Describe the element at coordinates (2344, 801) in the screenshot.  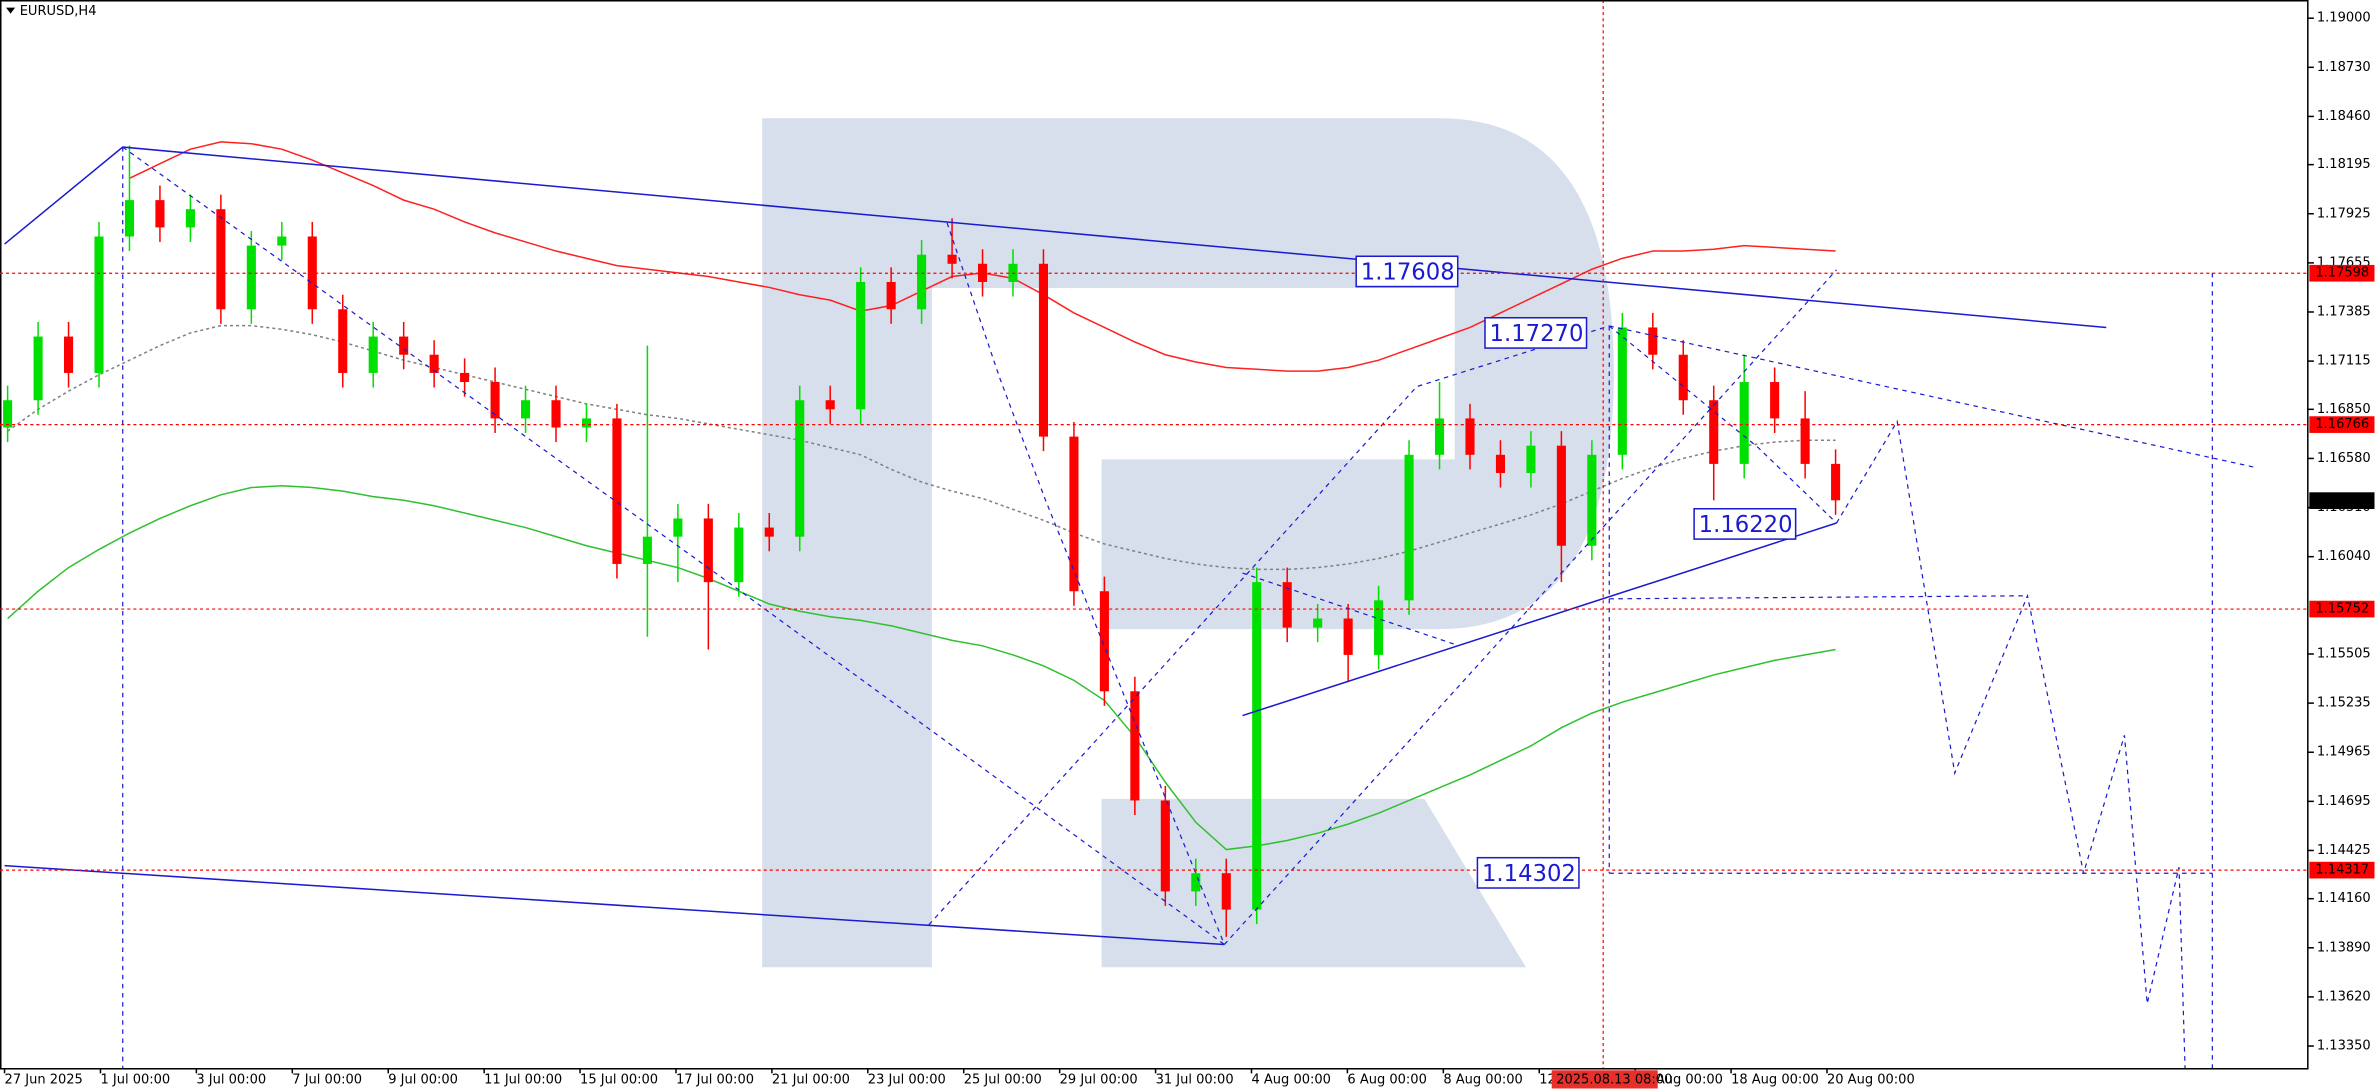
I see `y-tick-label: 1.14695` at that location.